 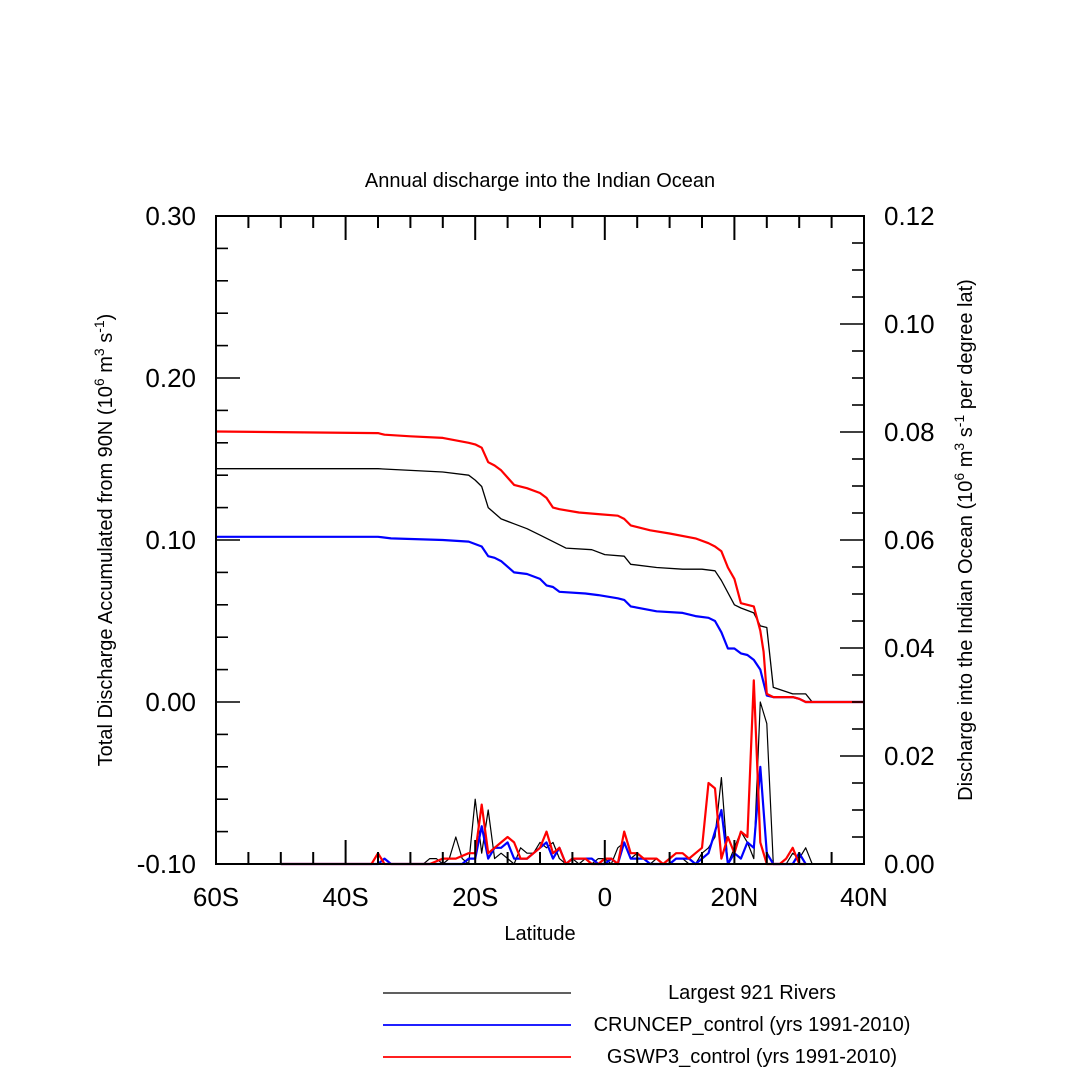 What do you see at coordinates (540, 181) in the screenshot?
I see `chart-title: Annual discharge into the Indian Ocean` at bounding box center [540, 181].